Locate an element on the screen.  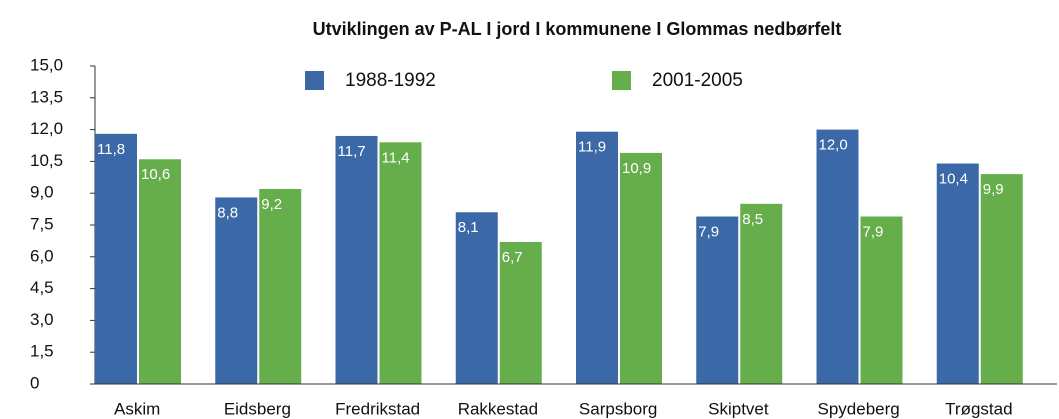
y-tick-label: 4,5 is located at coordinates (42, 287).